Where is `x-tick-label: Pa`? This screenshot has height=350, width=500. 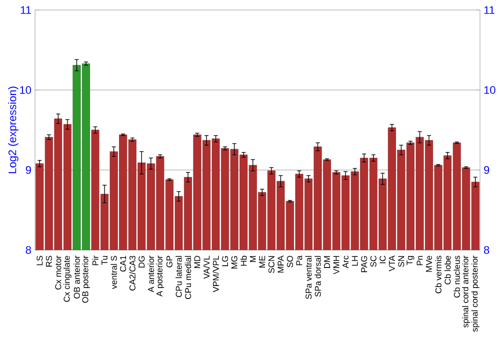 x-tick-label: Pa is located at coordinates (299, 260).